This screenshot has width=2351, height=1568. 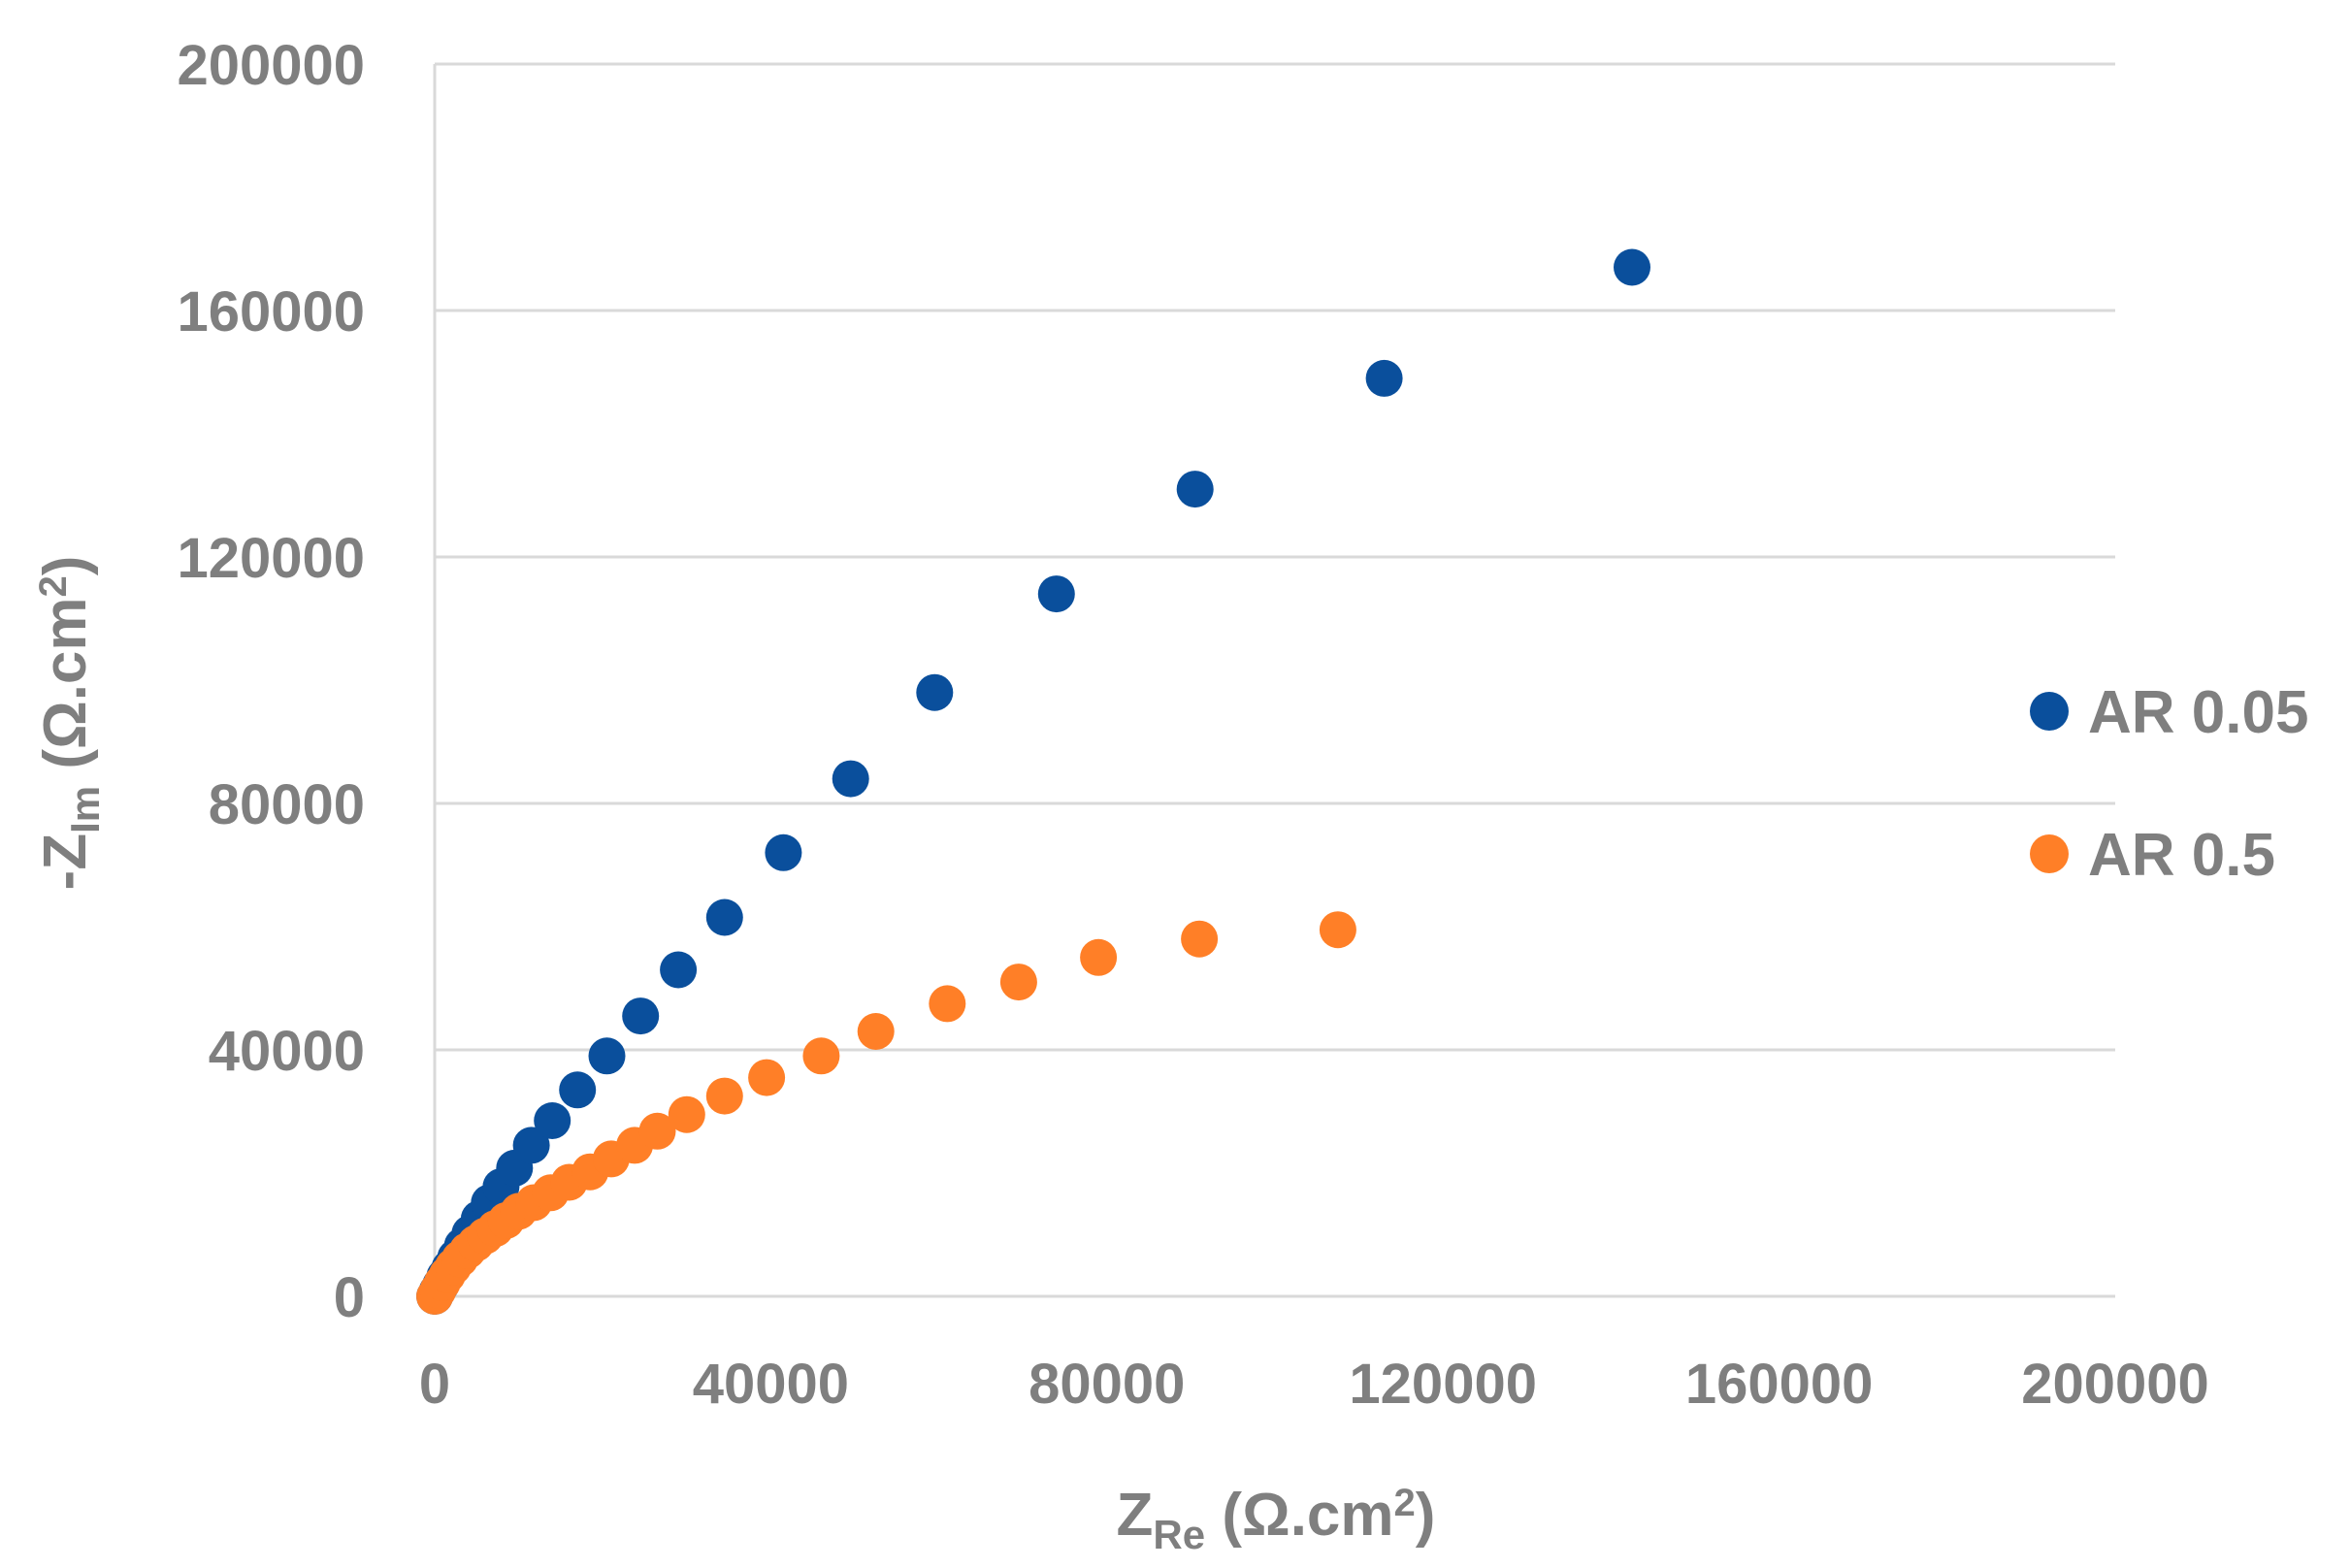 I want to click on x-axis-title-main: Z, so click(x=1135, y=1515).